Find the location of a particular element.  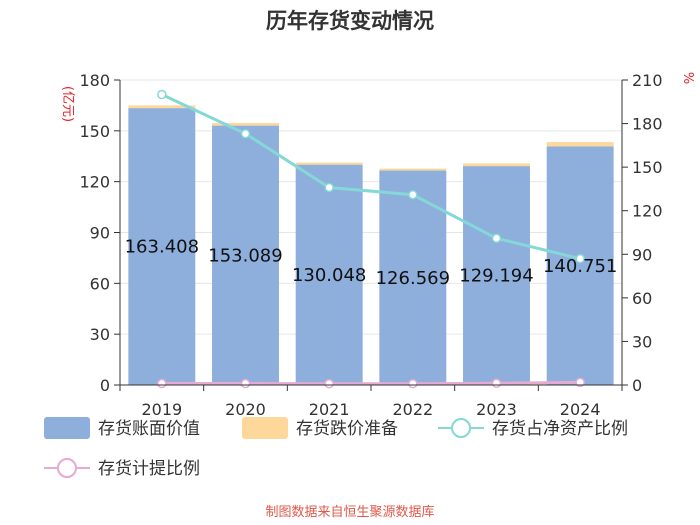

x-tick-label: 2020 is located at coordinates (245, 409).